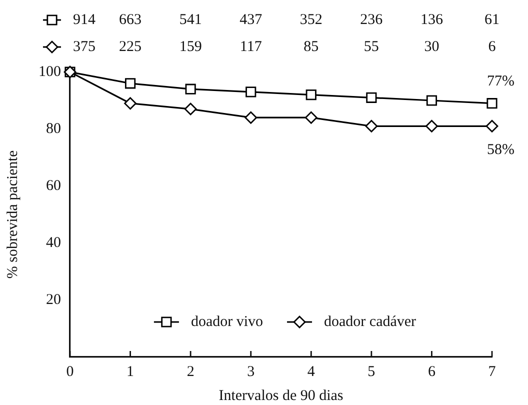 The width and height of the screenshot is (528, 405). Describe the element at coordinates (130, 46) in the screenshot. I see `text: 225` at that location.